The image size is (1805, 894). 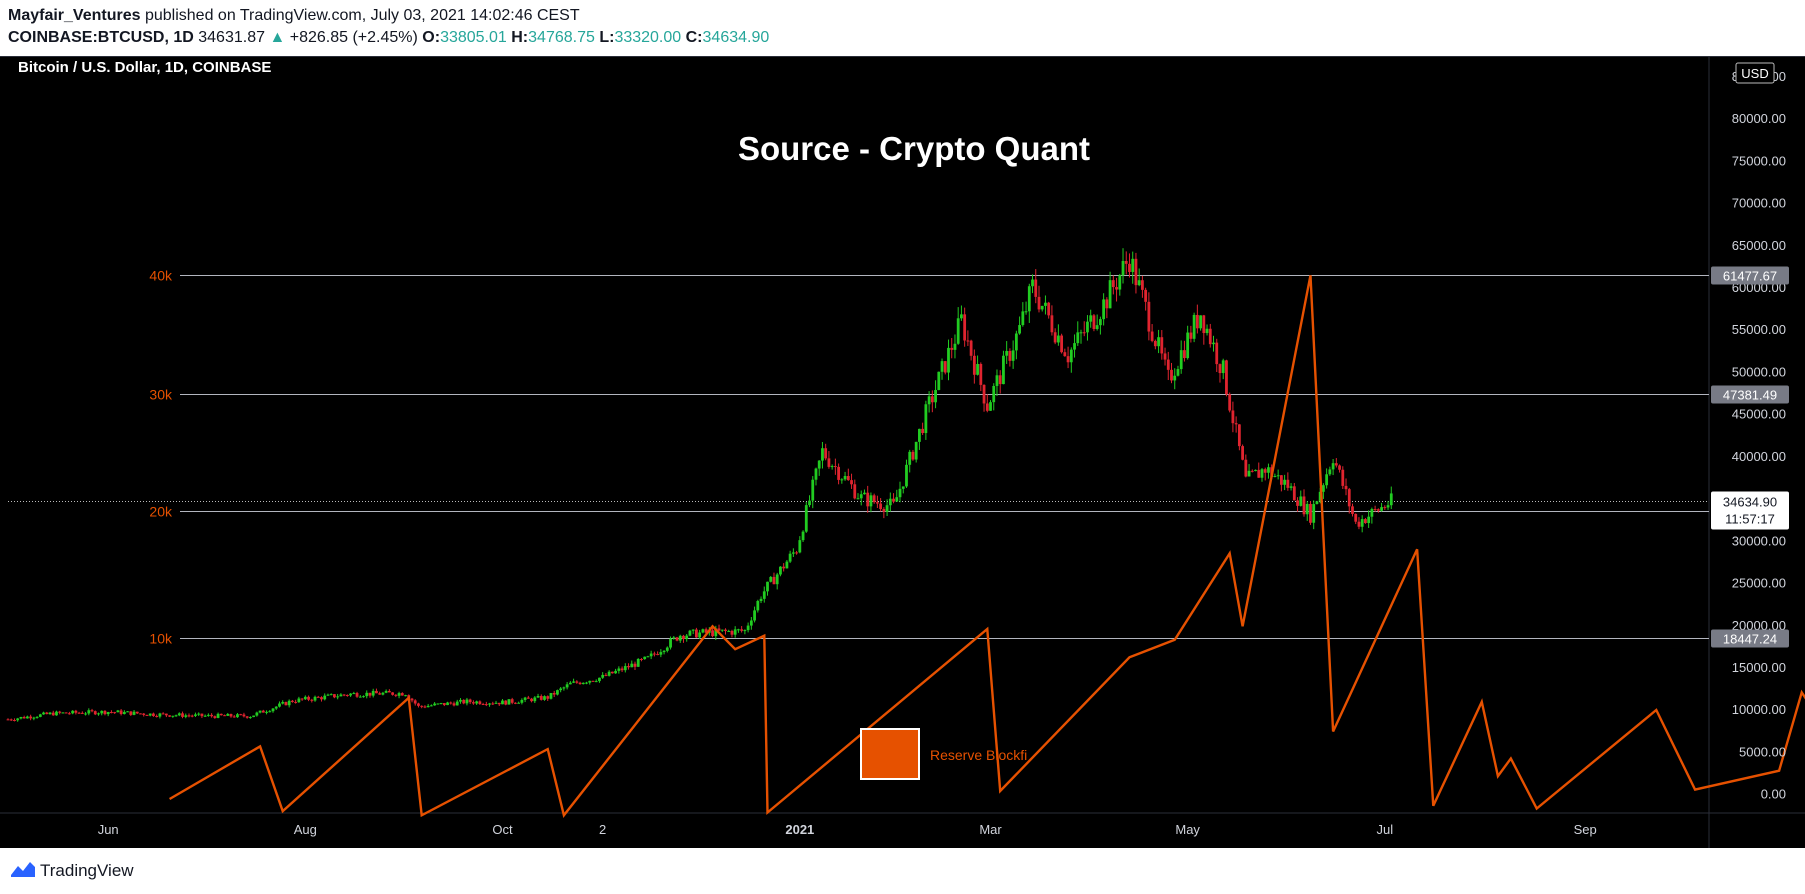 I want to click on x-tick-label: Aug, so click(x=305, y=829).